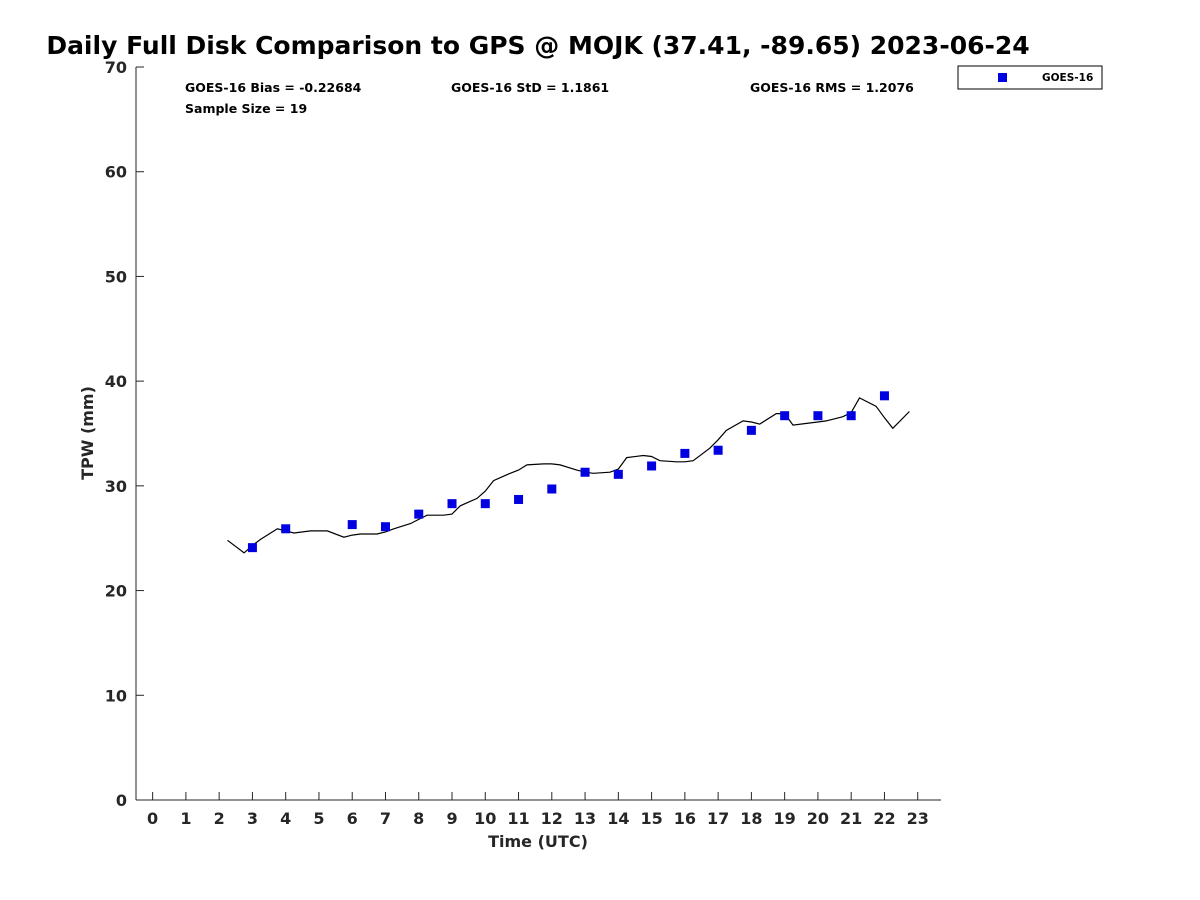 The height and width of the screenshot is (900, 1200). I want to click on x-tick-label: 17, so click(718, 818).